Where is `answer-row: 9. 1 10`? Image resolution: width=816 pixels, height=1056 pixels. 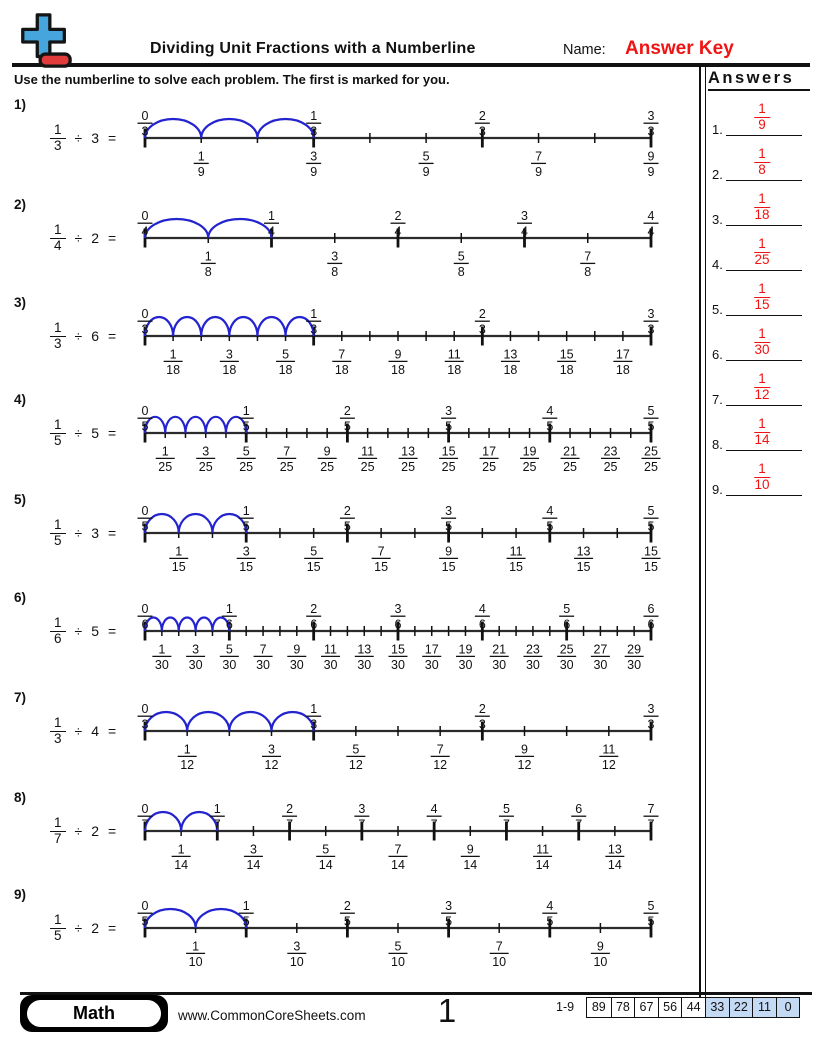
answer-row: 9. 1 10 is located at coordinates (759, 477).